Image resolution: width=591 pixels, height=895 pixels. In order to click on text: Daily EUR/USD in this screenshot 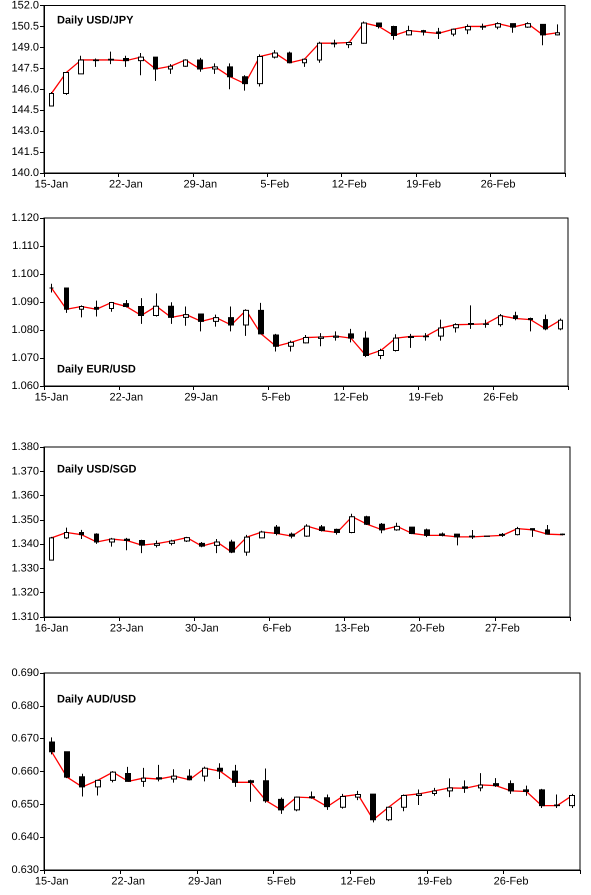, I will do `click(96, 370)`.